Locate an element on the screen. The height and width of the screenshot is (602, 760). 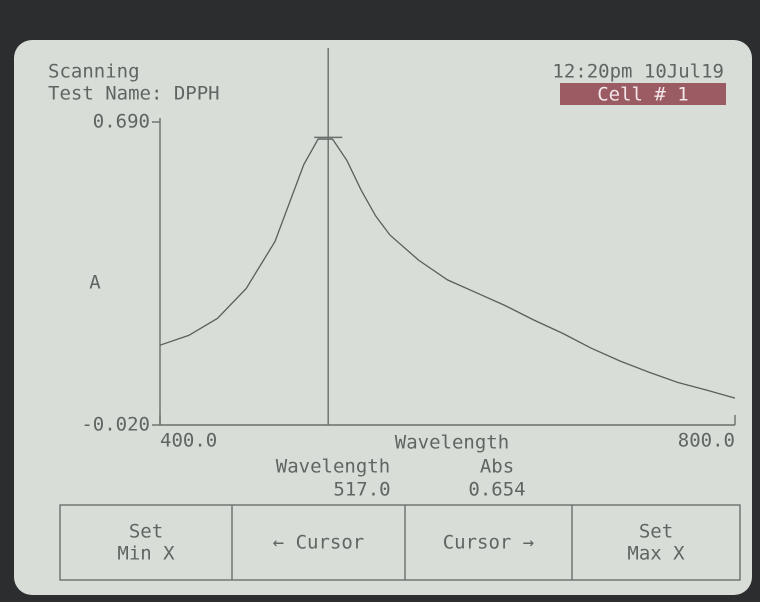
x-tick-label: 800.0 is located at coordinates (706, 441).